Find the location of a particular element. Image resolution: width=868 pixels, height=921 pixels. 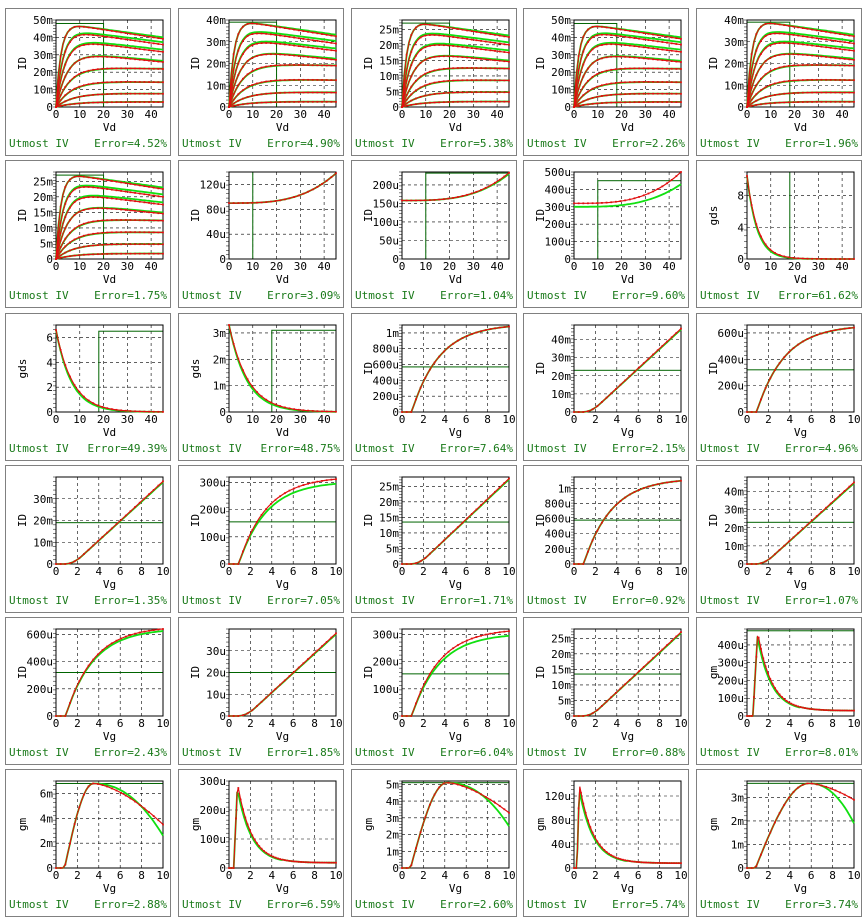

x-tick-label: 4 is located at coordinates (444, 723).